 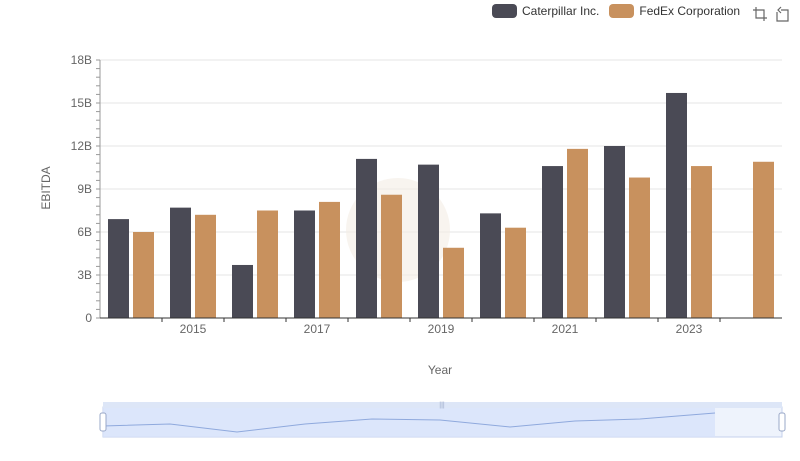 What do you see at coordinates (103, 422) in the screenshot?
I see `data-zoom-handle-left` at bounding box center [103, 422].